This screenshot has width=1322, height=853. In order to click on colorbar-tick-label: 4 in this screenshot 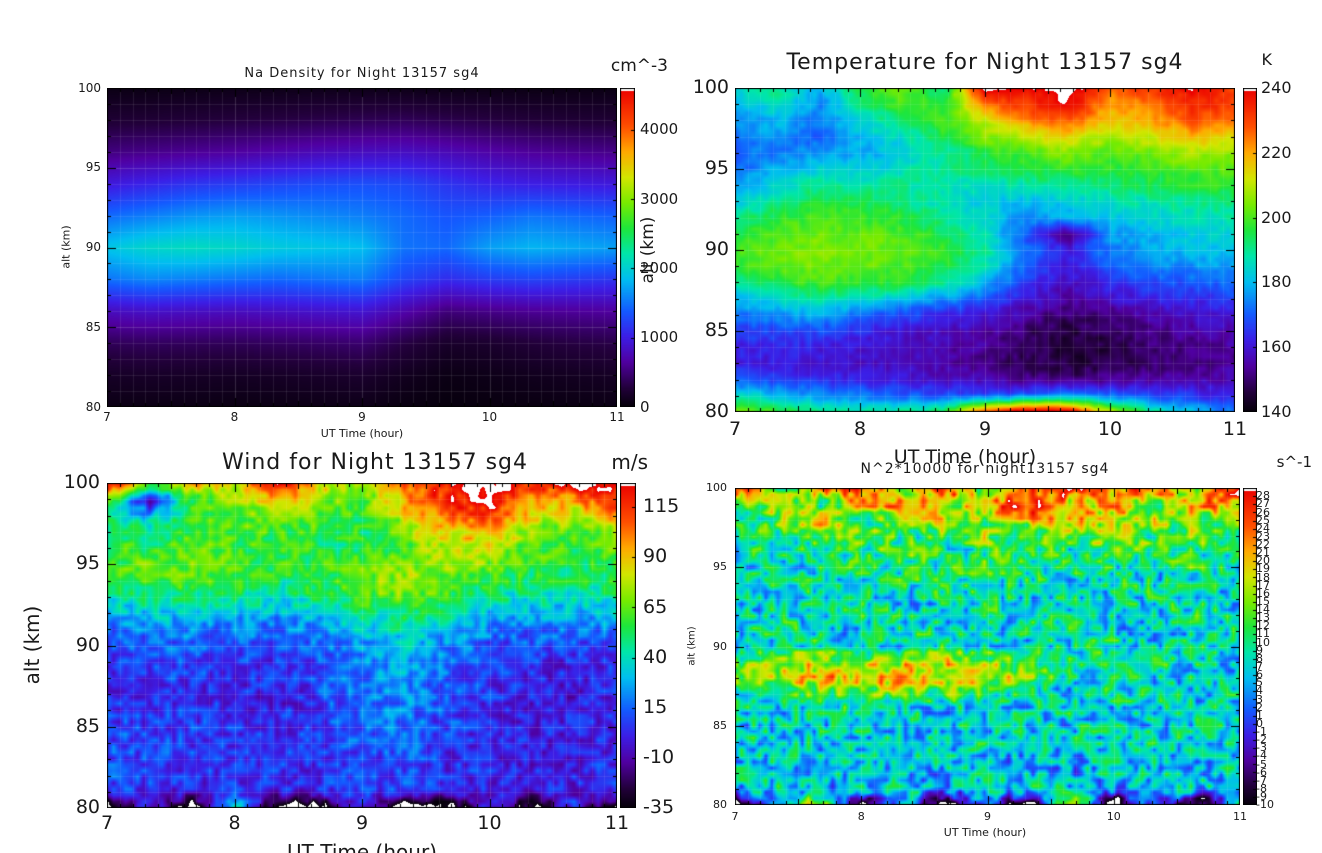, I will do `click(1259, 691)`.